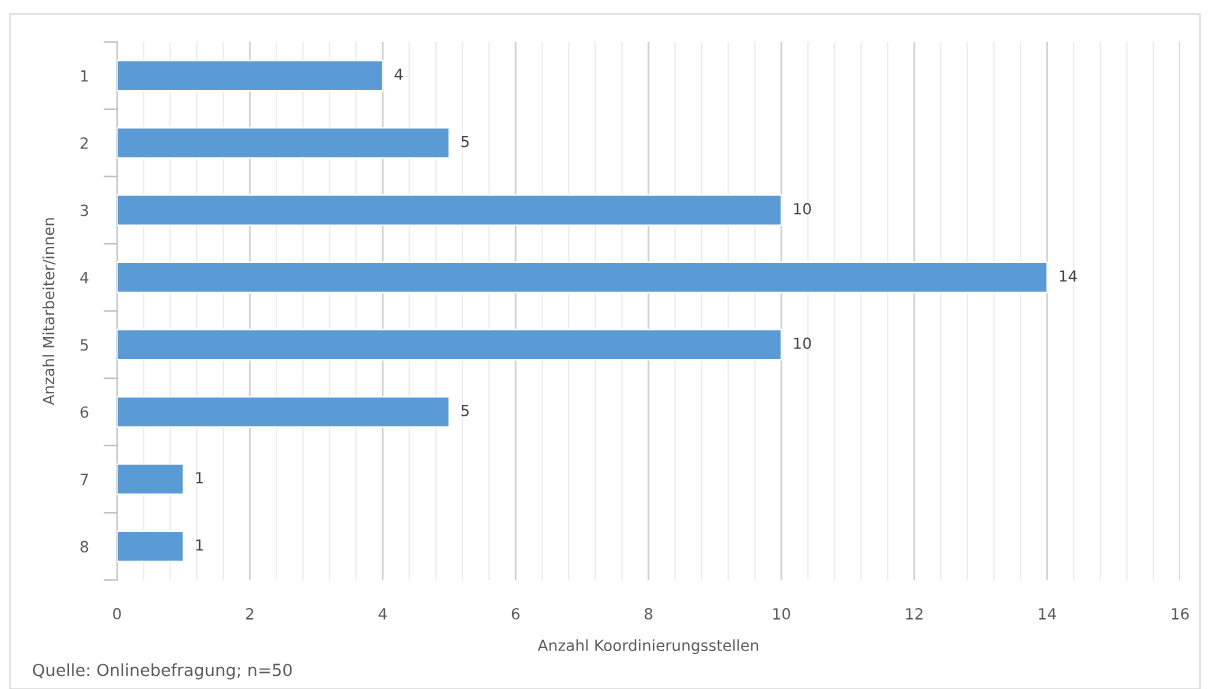  I want to click on y-tick-label: 3, so click(84, 210).